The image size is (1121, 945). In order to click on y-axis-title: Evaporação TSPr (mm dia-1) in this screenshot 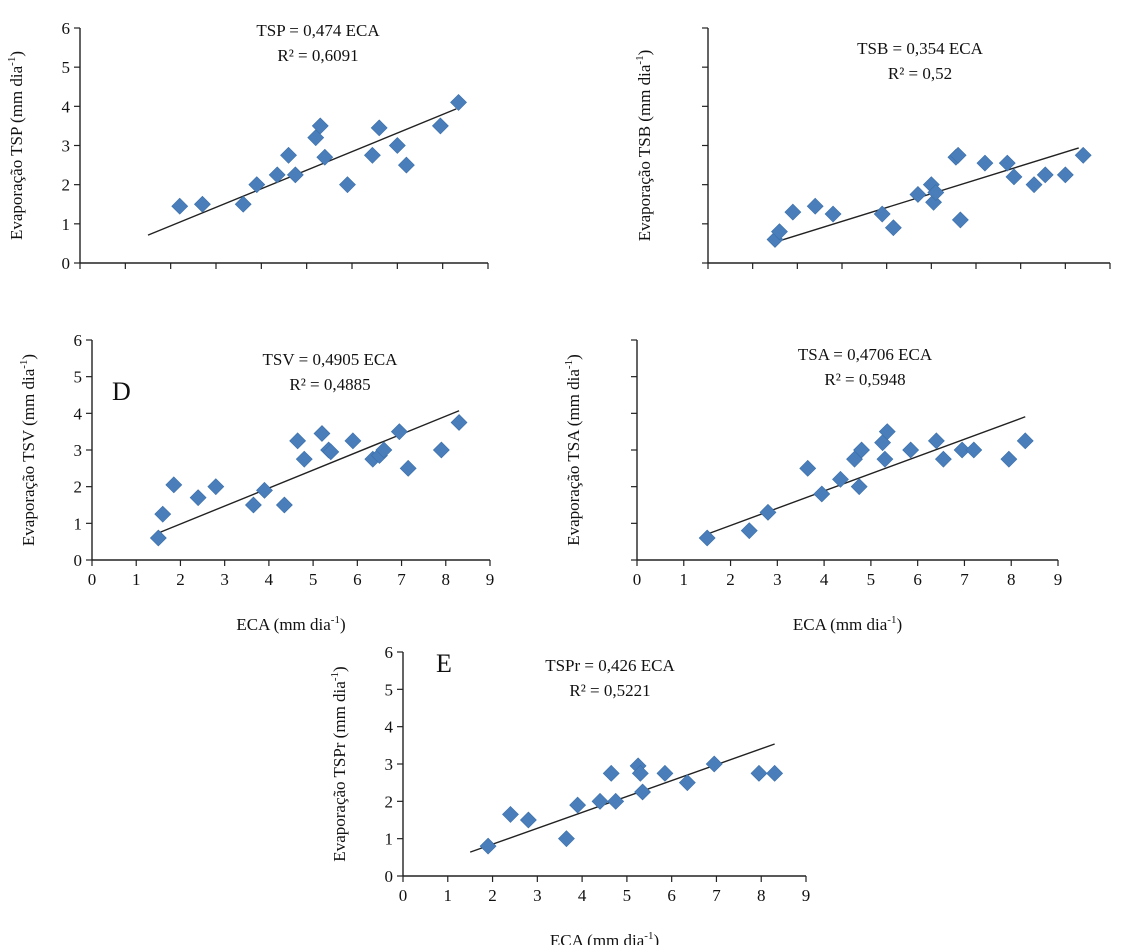, I will do `click(339, 763)`.